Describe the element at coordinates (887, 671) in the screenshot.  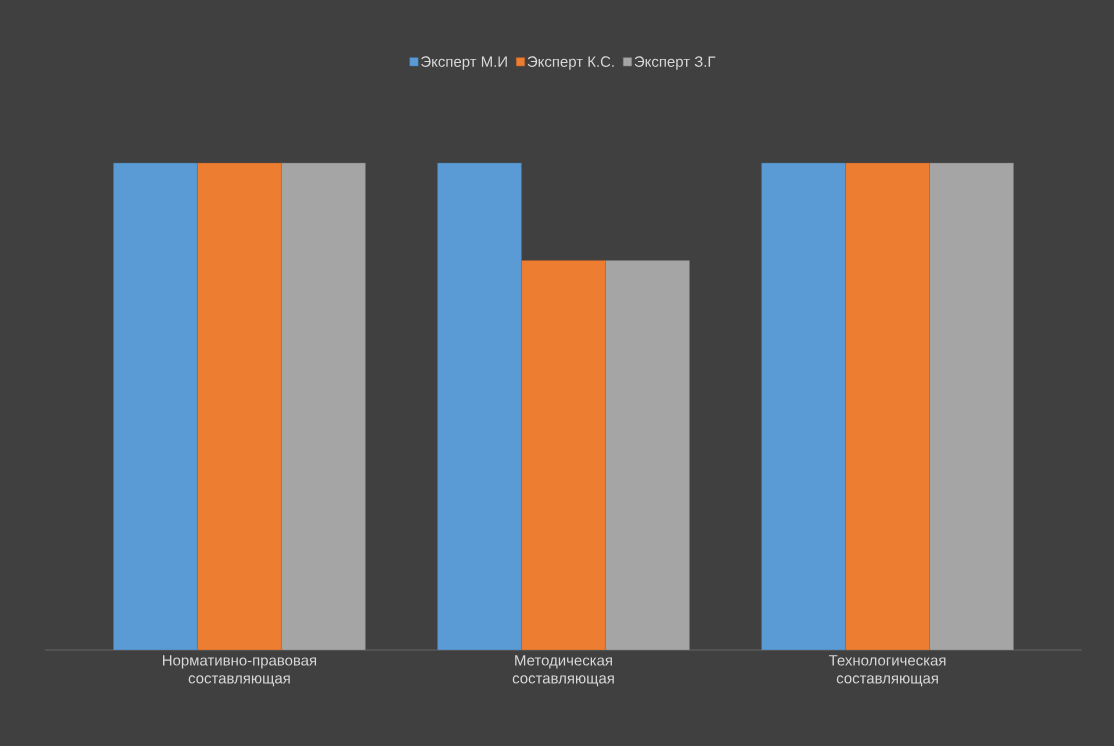
I see `x-tick-label: Технологическая составляющая` at that location.